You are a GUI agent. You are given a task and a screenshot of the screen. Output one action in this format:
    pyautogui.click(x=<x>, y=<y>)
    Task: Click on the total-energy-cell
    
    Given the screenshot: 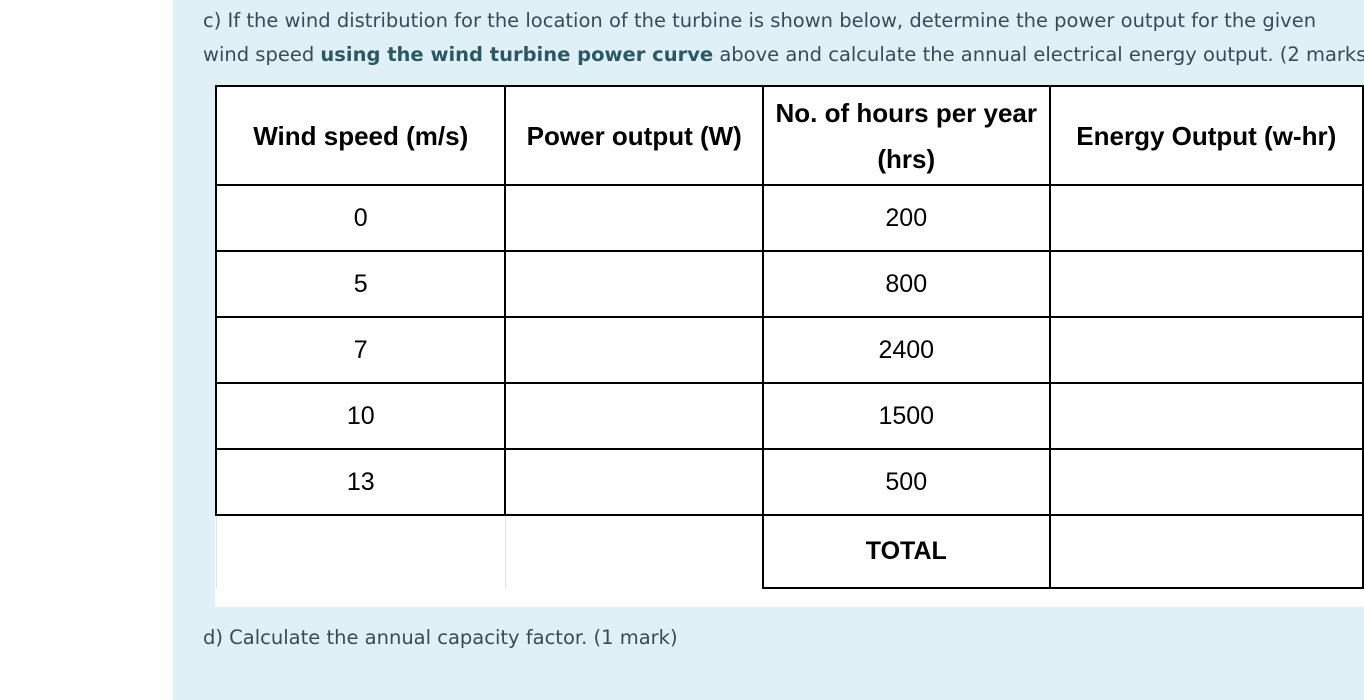 What is the action you would take?
    pyautogui.click(x=1206, y=551)
    